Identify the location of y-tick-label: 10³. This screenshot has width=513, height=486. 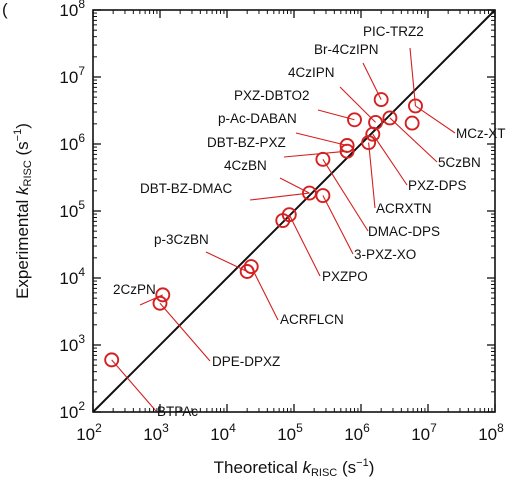
(72, 343).